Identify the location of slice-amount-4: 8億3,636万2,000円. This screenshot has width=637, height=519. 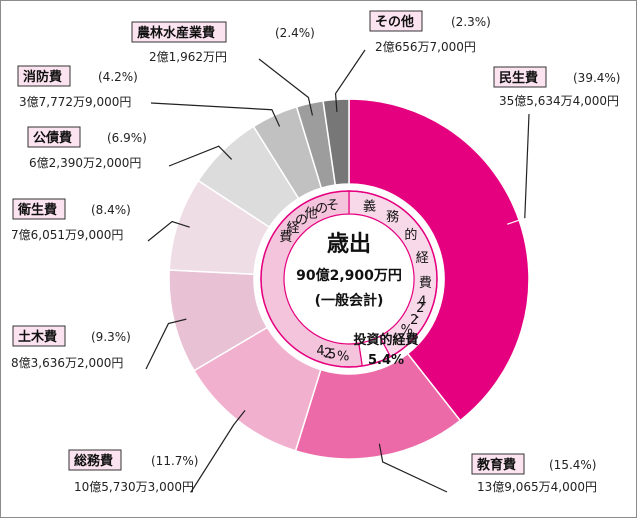
(67, 363).